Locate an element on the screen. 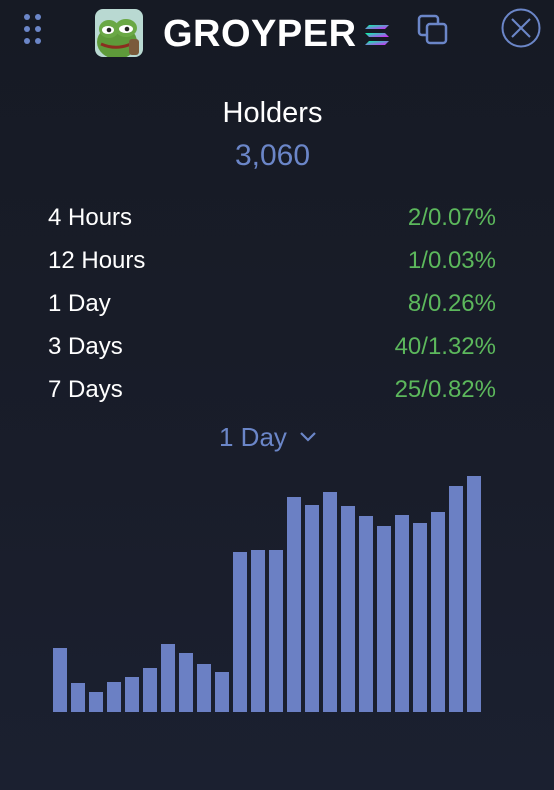 This screenshot has height=790, width=554. header: GROYPER is located at coordinates (277, 32).